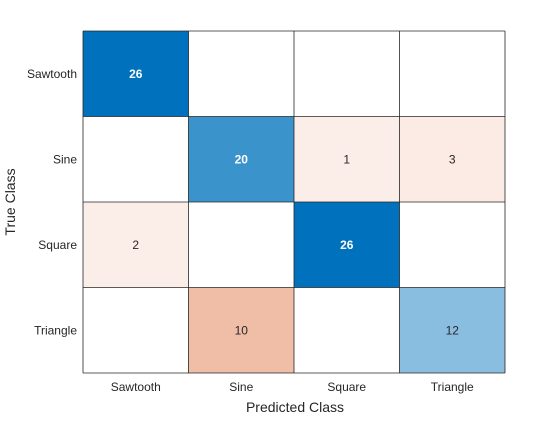 This screenshot has height=425, width=560. I want to click on cell-sine-triangle, so click(452, 159).